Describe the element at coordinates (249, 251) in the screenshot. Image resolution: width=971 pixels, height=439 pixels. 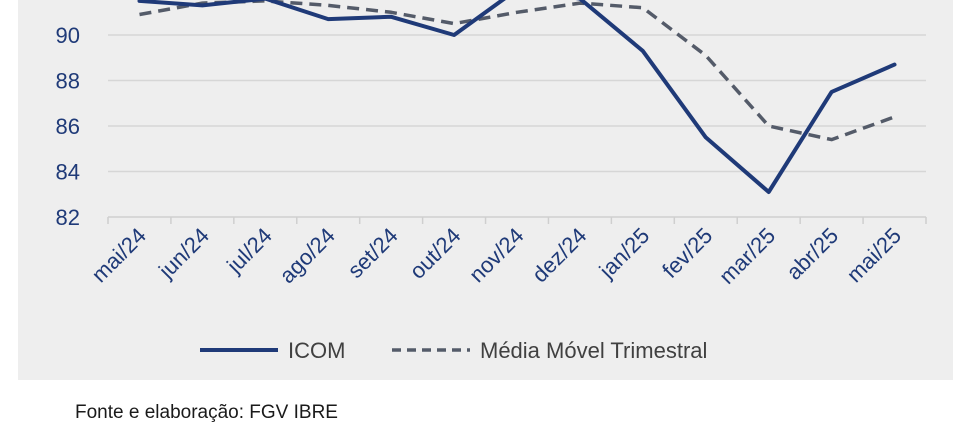
I see `x-tick-label: jul/24` at that location.